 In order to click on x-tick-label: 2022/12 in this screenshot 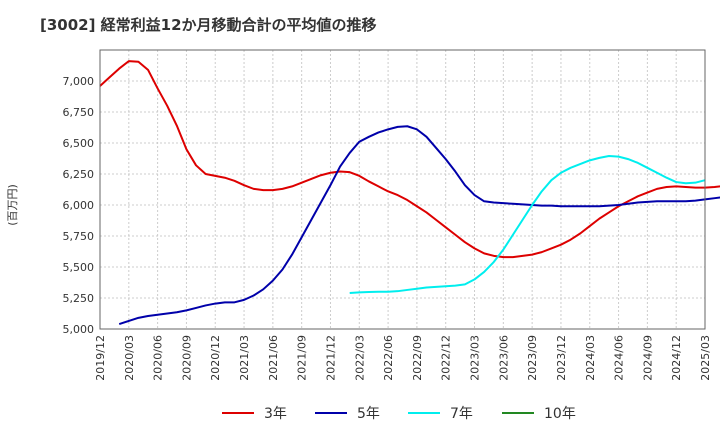, I will do `click(446, 358)`.